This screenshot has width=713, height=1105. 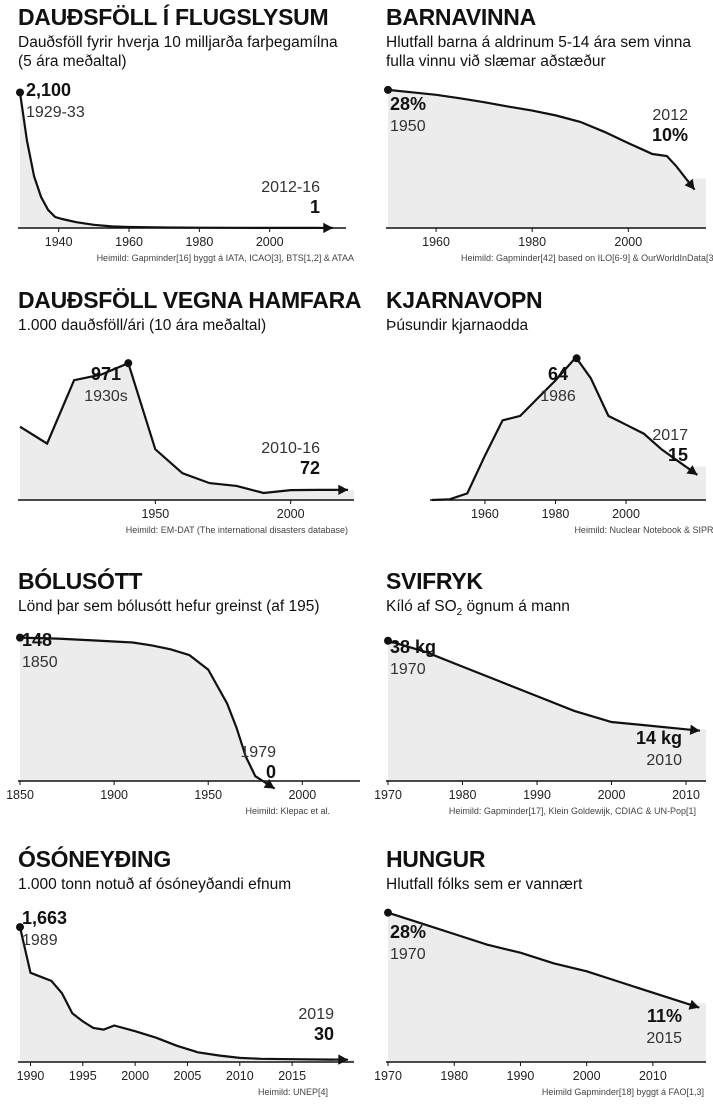 What do you see at coordinates (408, 932) in the screenshot?
I see `start-value-label: 28%` at bounding box center [408, 932].